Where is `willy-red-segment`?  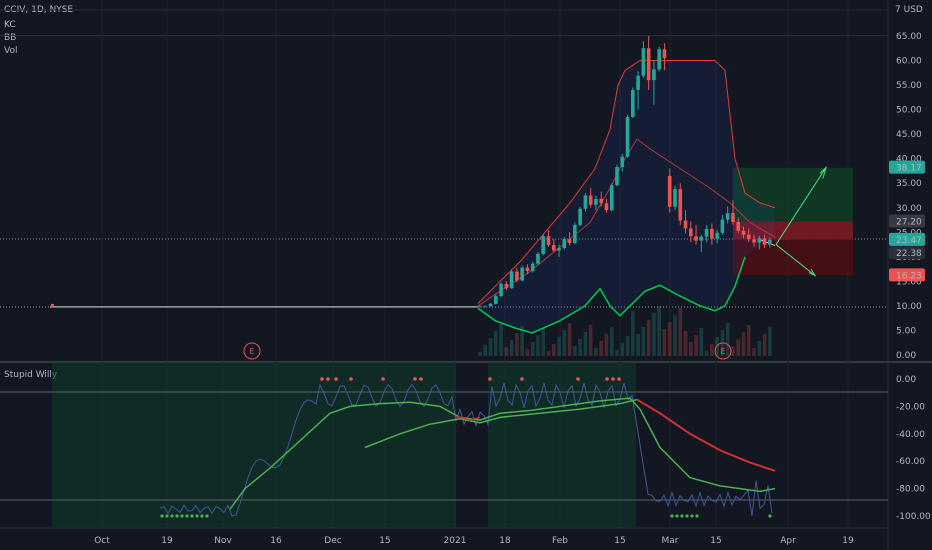
willy-red-segment is located at coordinates (467, 418).